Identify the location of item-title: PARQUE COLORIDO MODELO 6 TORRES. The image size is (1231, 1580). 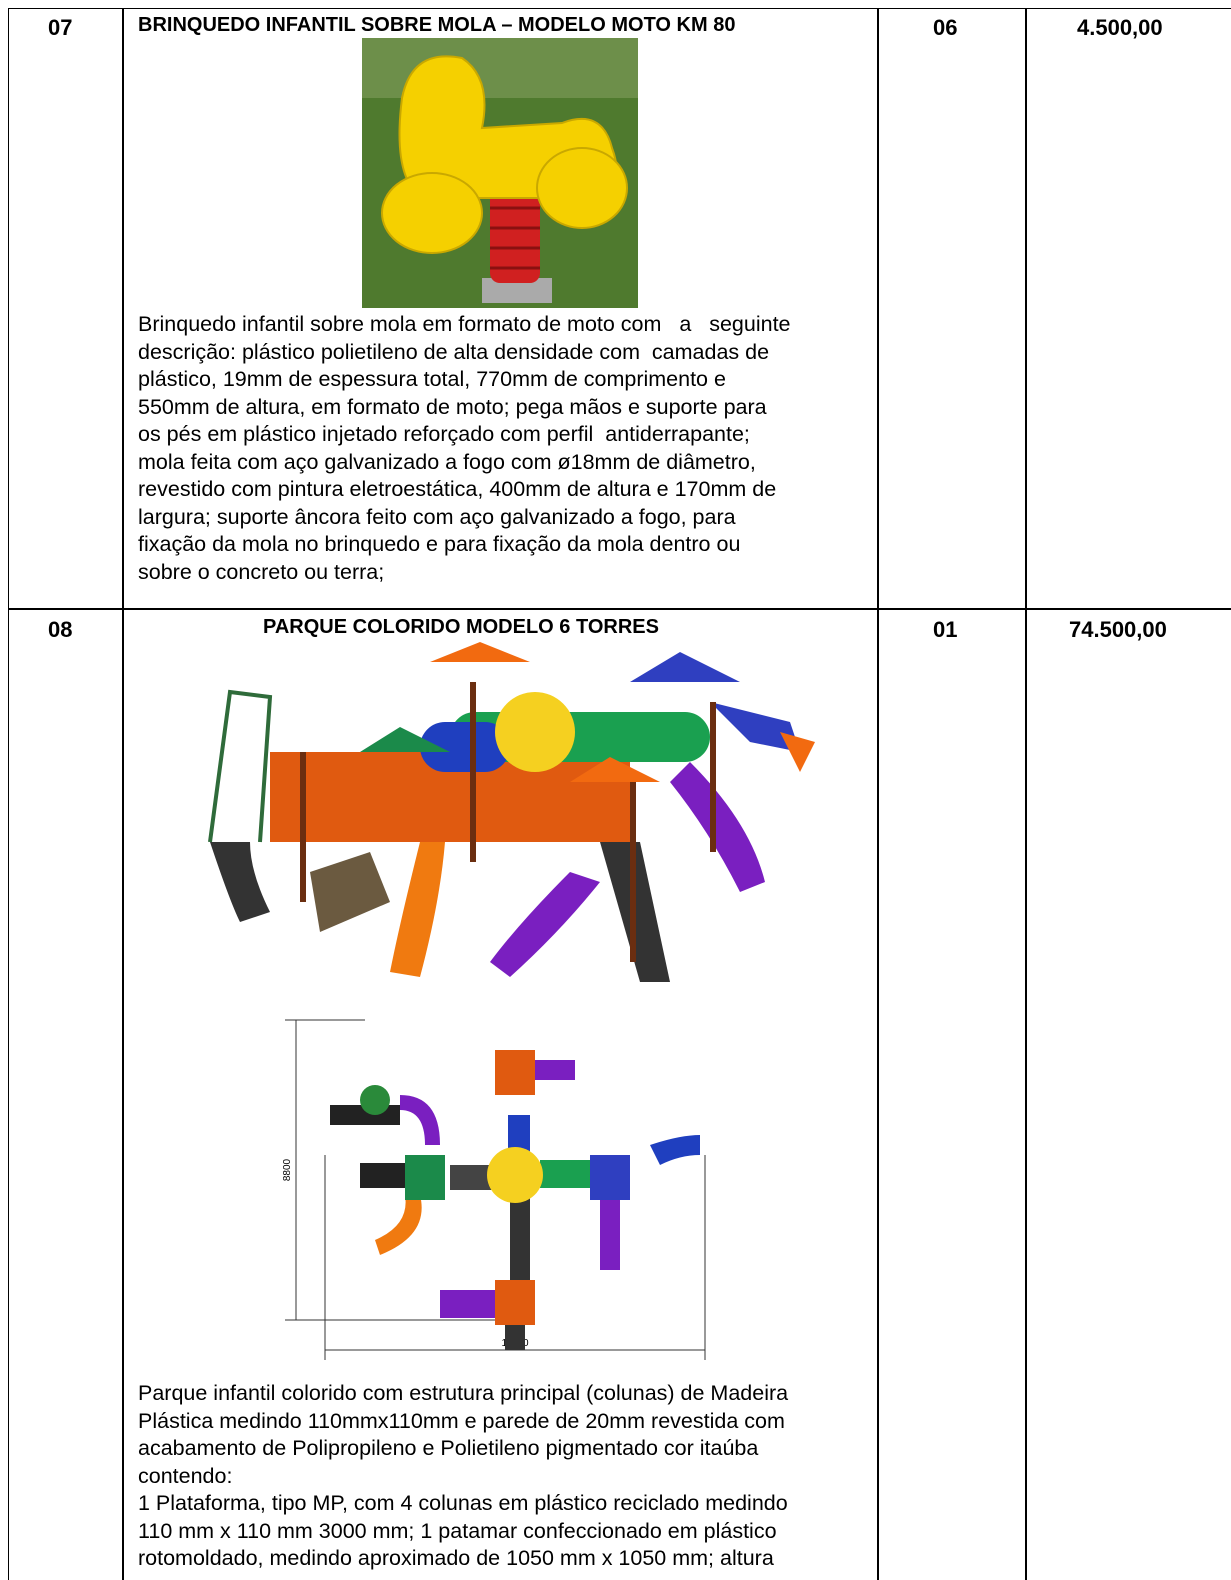
(461, 627).